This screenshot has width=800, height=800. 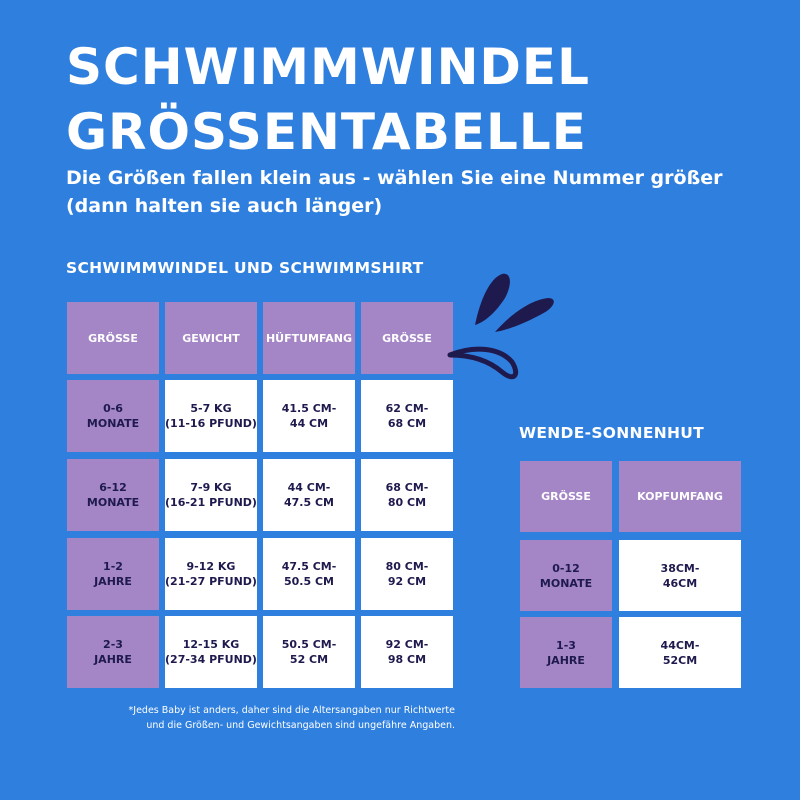 What do you see at coordinates (211, 338) in the screenshot?
I see `column-header: GEWICHT` at bounding box center [211, 338].